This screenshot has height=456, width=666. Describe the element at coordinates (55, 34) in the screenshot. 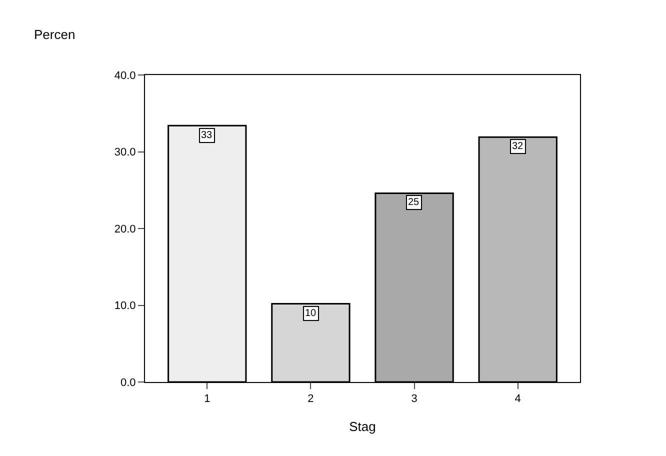

I see `y-axis-title: Percen` at that location.